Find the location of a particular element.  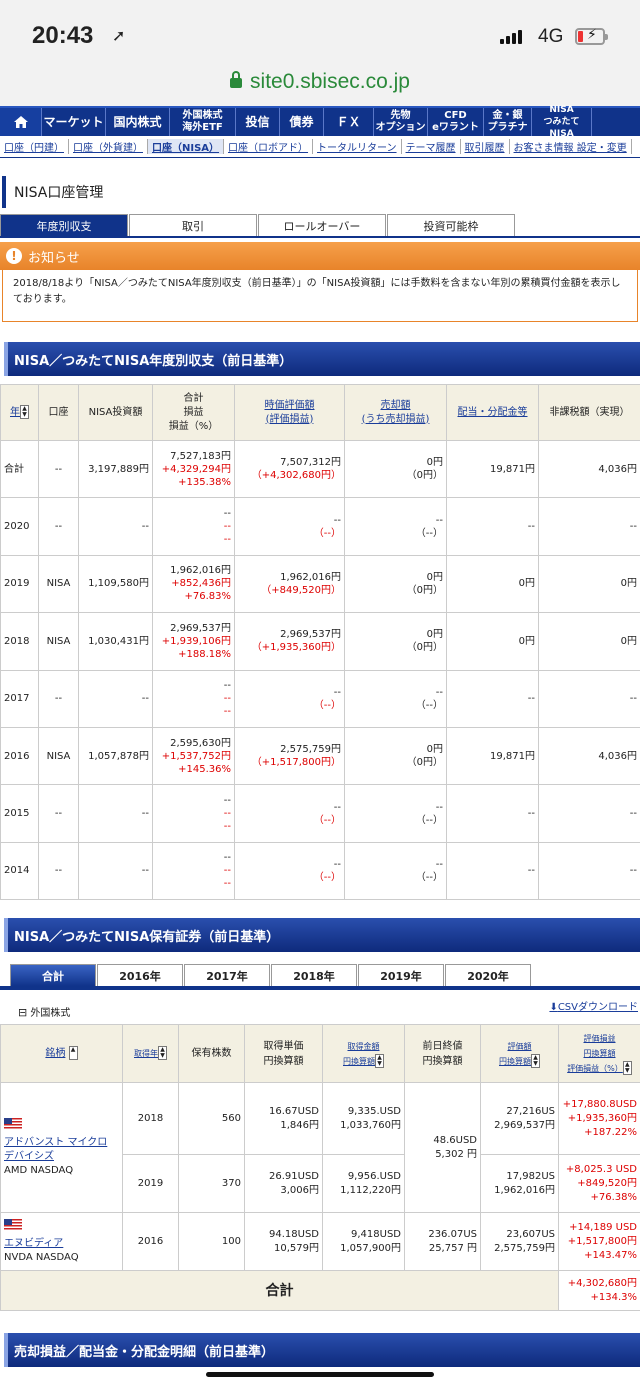

tab-2017: 2017年 is located at coordinates (227, 975).